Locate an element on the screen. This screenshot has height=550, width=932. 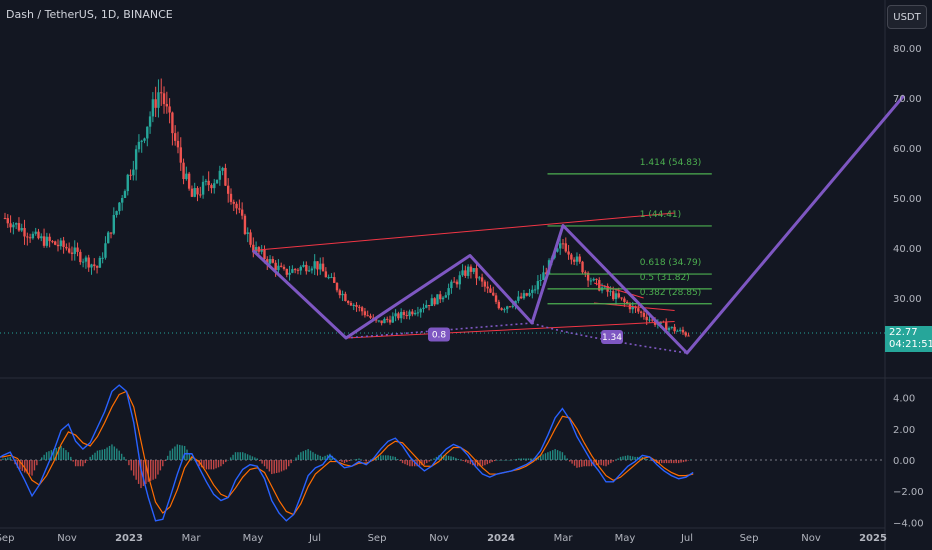
pattern-ratio-label: 0.8 is located at coordinates (439, 336).